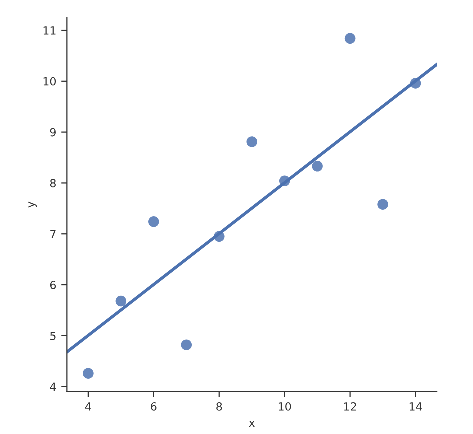  I want to click on y-tick-label: 5, so click(53, 336).